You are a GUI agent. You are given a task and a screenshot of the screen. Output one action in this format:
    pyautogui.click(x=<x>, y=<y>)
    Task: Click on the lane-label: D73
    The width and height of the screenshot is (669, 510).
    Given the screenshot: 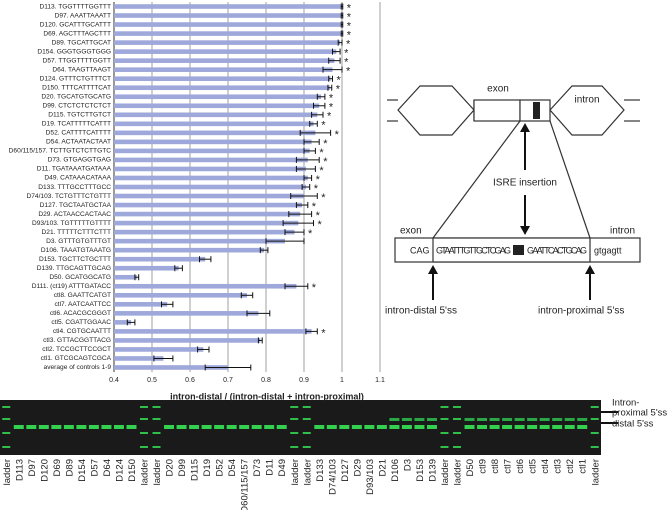 What is the action you would take?
    pyautogui.click(x=257, y=467)
    